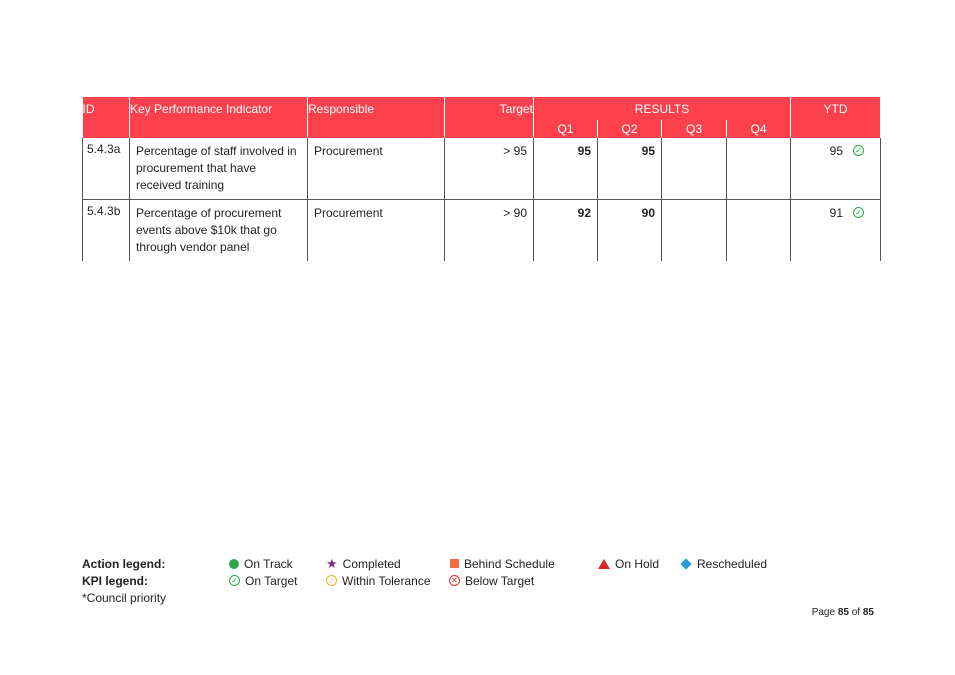 This screenshot has height=675, width=955. I want to click on star-icon: ★, so click(332, 563).